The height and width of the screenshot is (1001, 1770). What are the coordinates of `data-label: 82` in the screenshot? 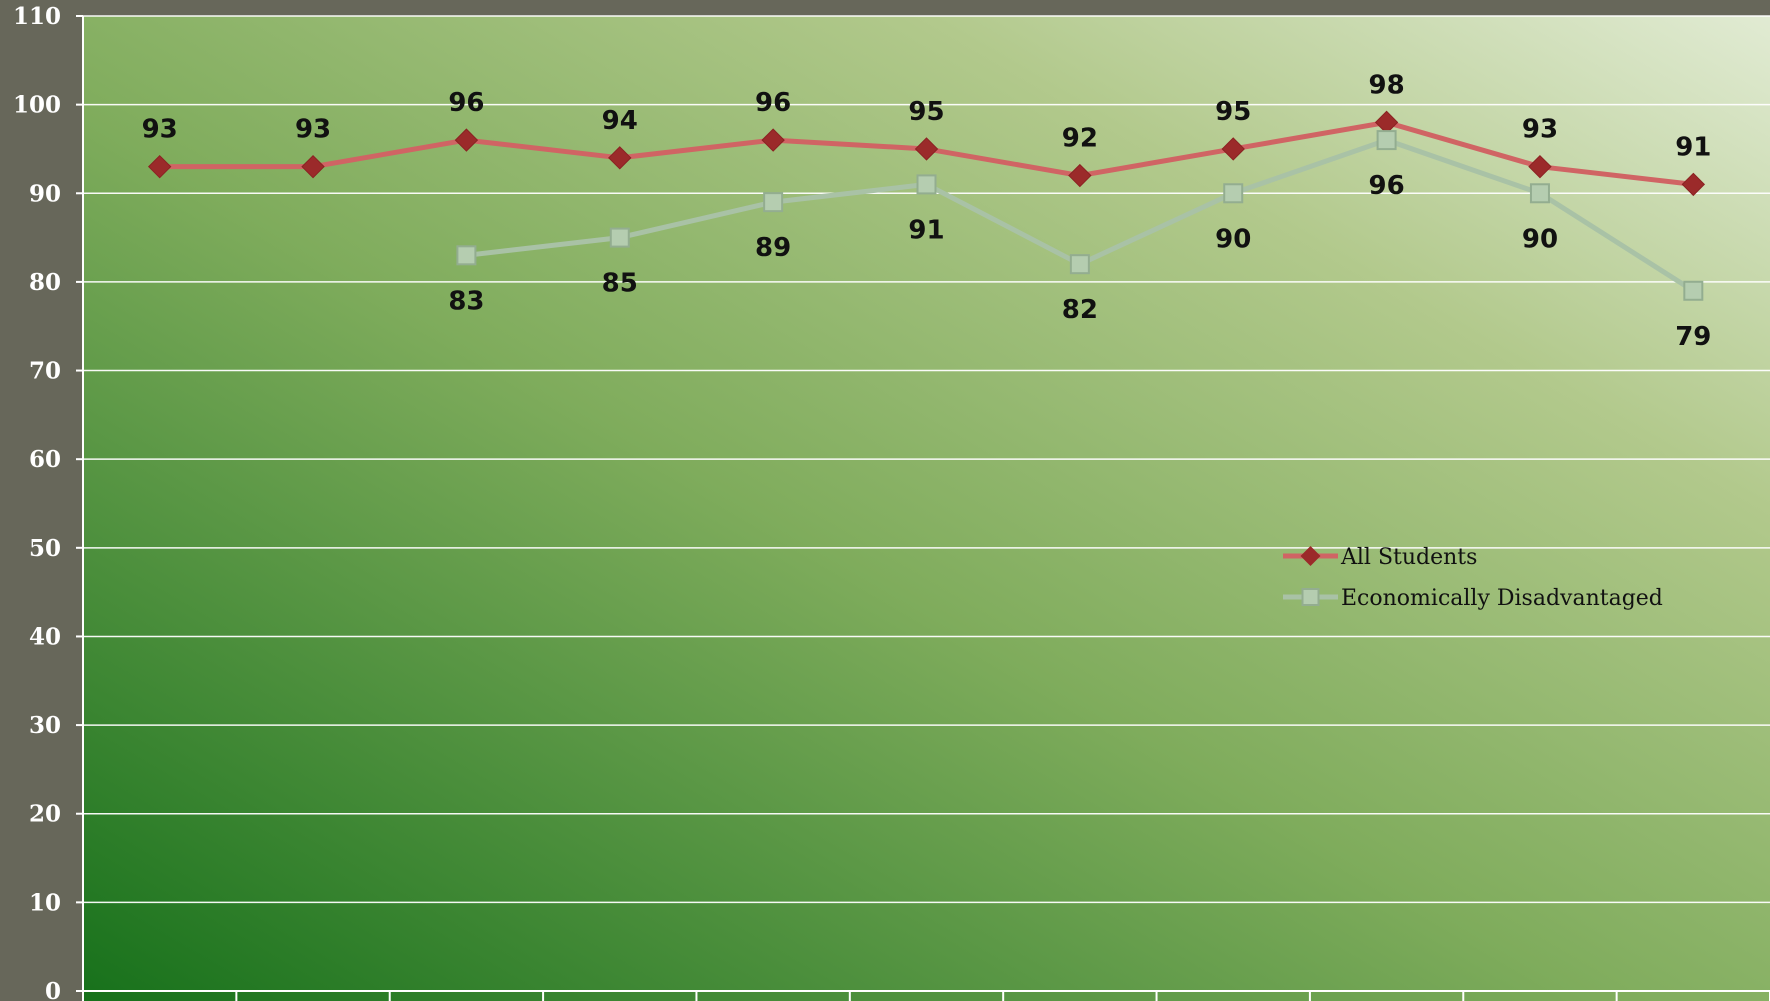 It's located at (1080, 310).